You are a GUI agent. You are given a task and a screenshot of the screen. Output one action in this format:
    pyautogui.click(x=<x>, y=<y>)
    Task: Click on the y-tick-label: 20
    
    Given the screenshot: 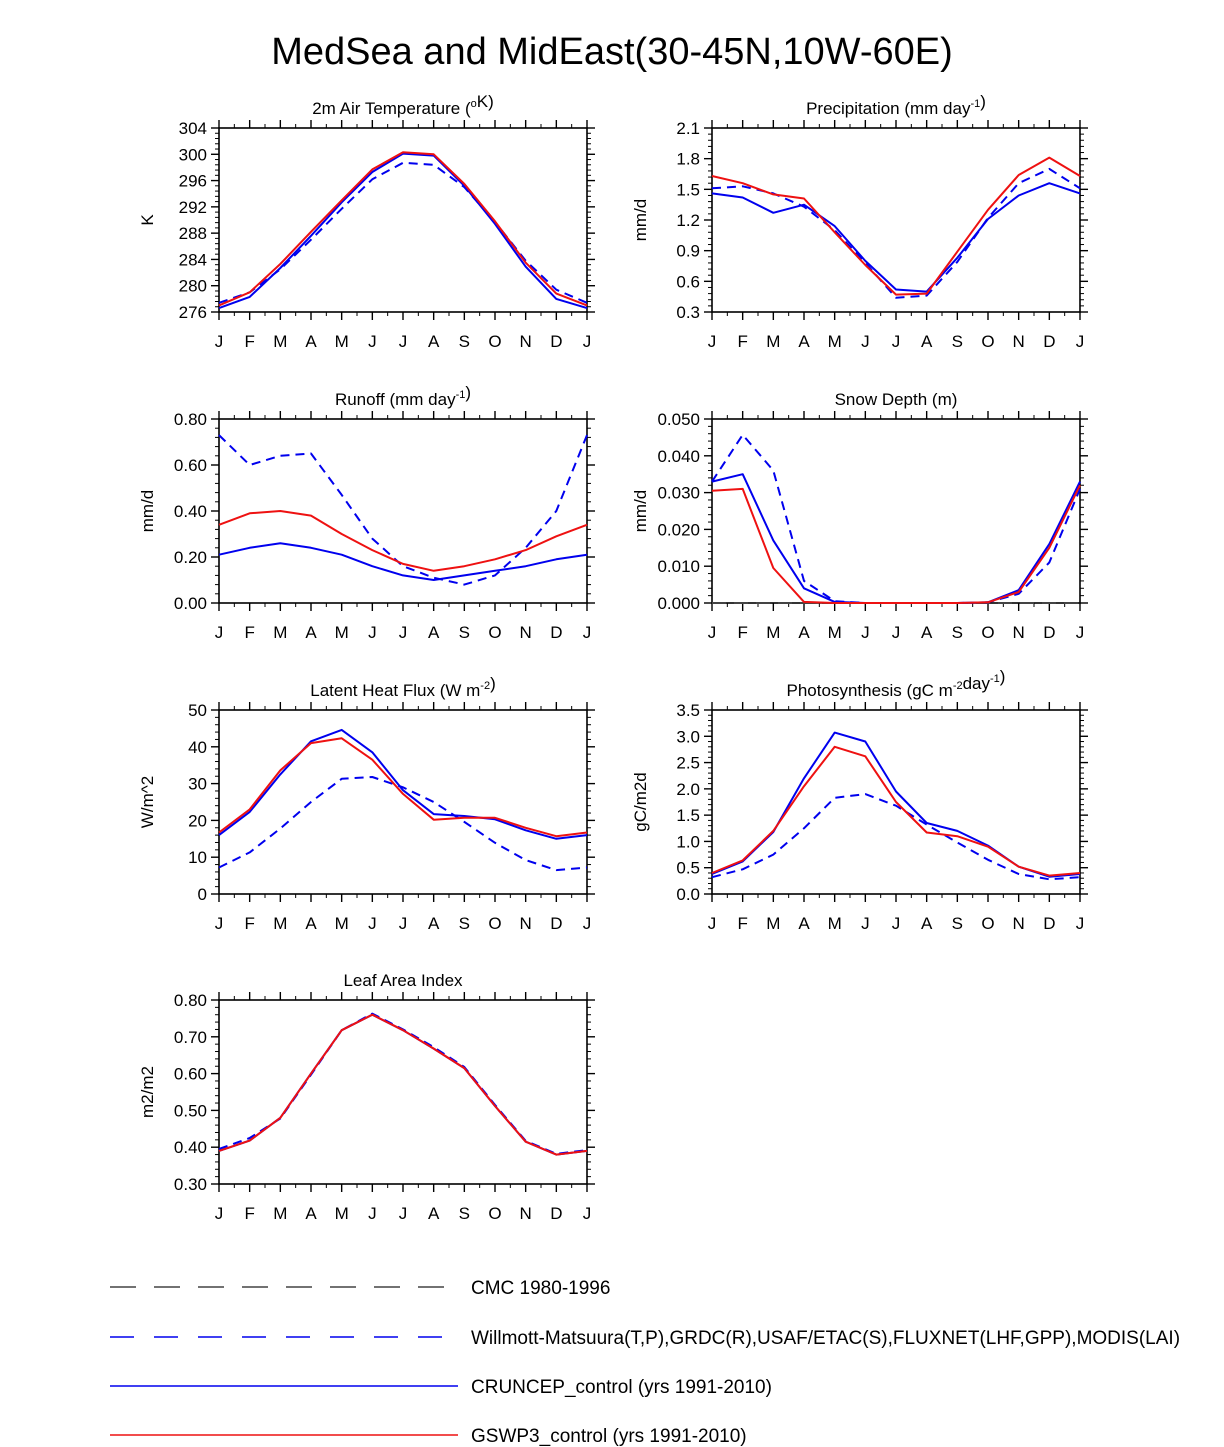 What is the action you would take?
    pyautogui.click(x=197, y=820)
    